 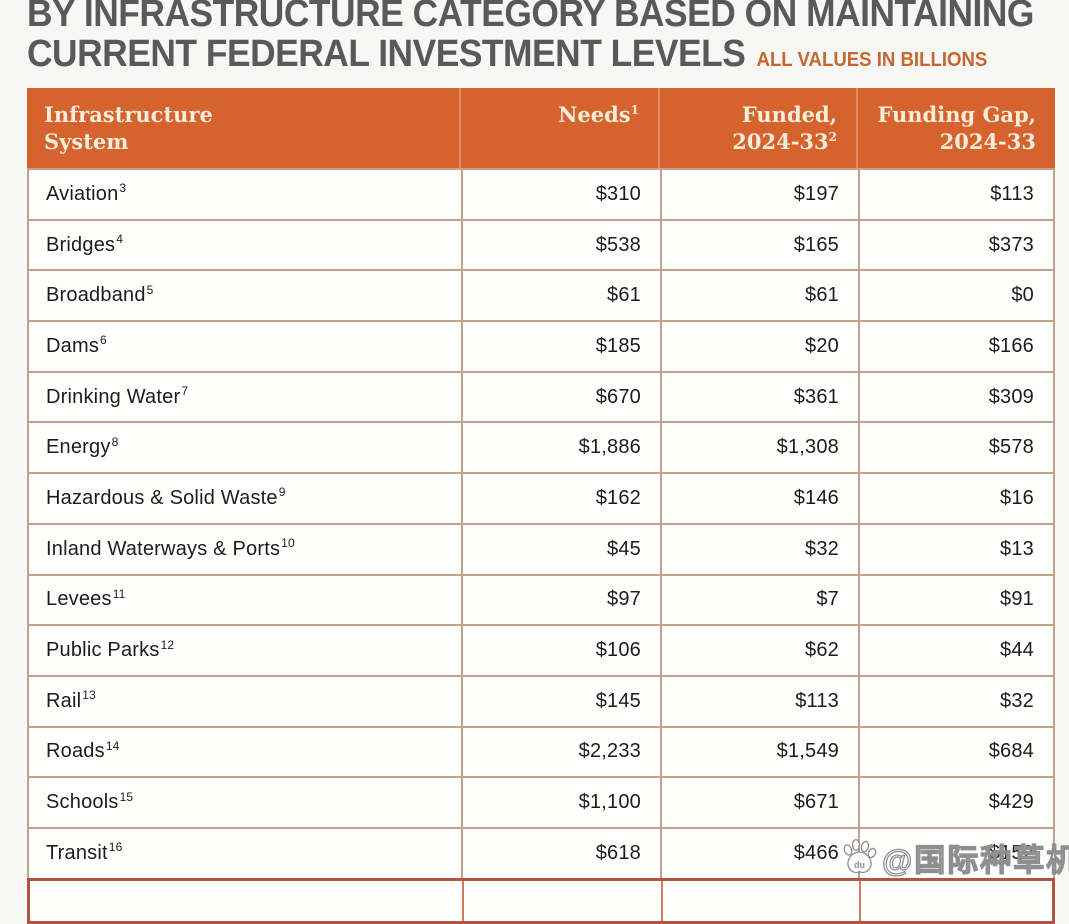 I want to click on system-name: Drinking Water, so click(x=113, y=396).